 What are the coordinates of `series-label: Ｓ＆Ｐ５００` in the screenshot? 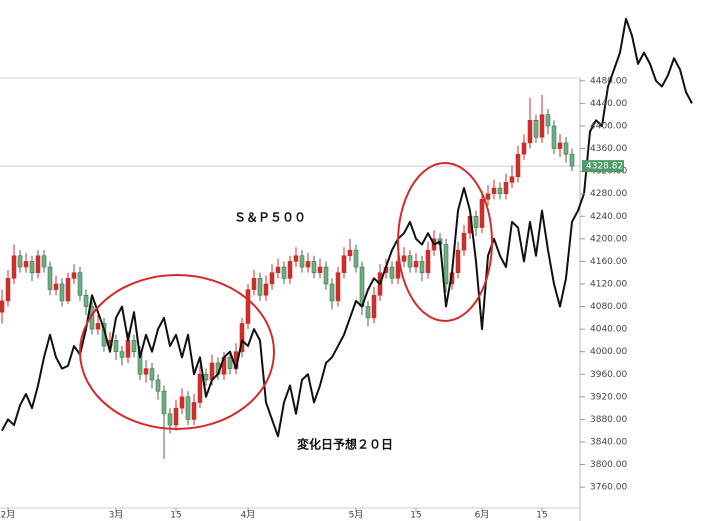 It's located at (270, 218).